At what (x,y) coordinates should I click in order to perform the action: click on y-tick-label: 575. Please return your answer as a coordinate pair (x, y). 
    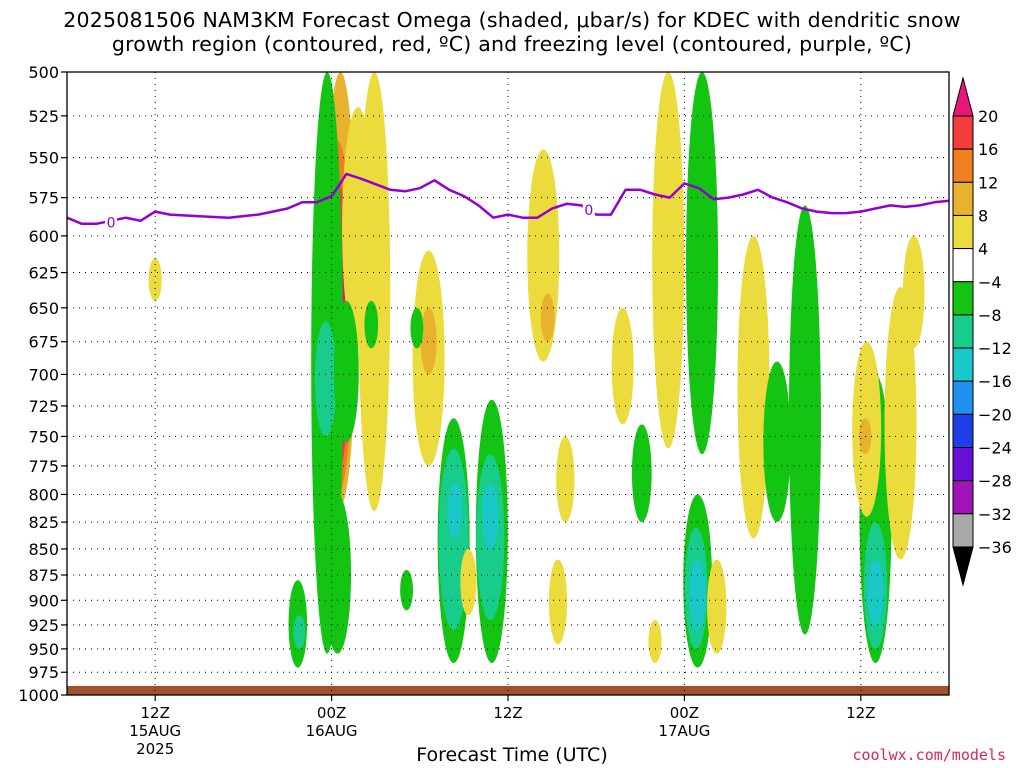
    Looking at the image, I should click on (43, 198).